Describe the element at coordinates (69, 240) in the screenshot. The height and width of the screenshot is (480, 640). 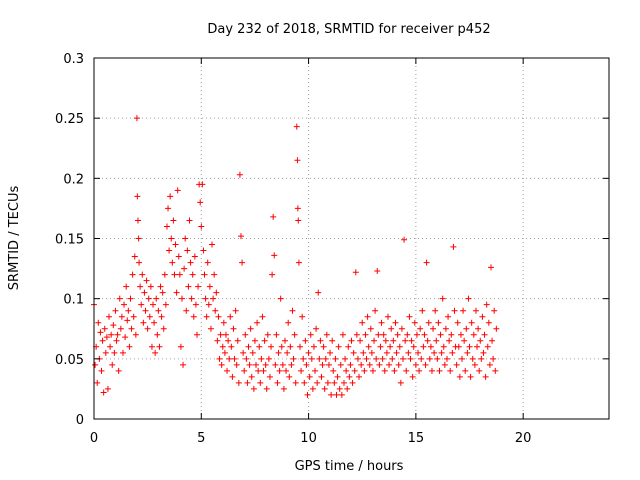
I see `y-tick-label: 0.15` at that location.